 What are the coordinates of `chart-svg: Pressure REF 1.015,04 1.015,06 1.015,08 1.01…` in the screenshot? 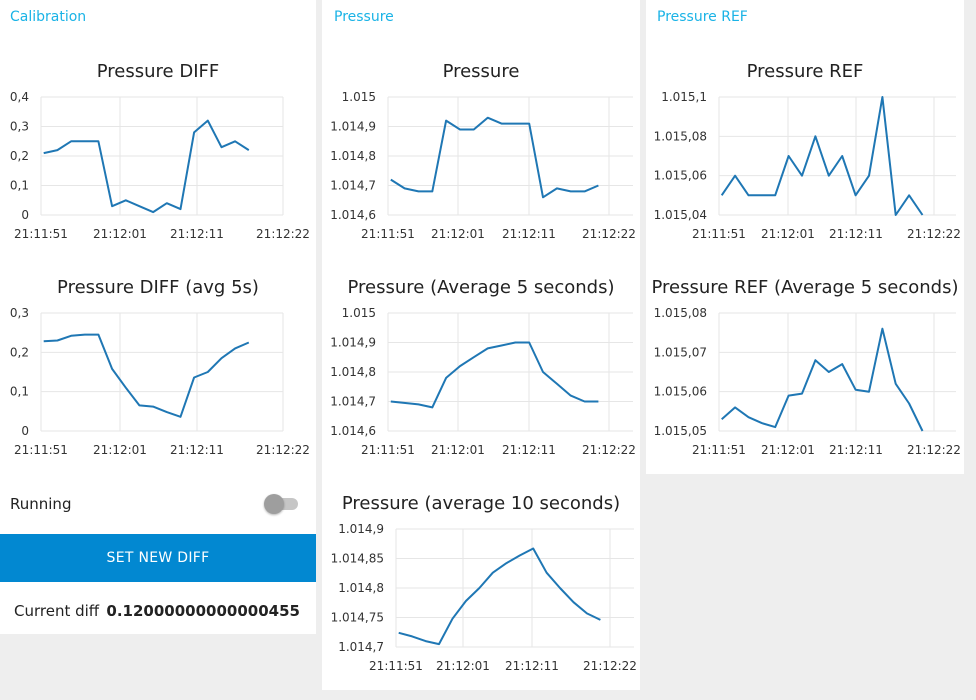 It's located at (807, 151).